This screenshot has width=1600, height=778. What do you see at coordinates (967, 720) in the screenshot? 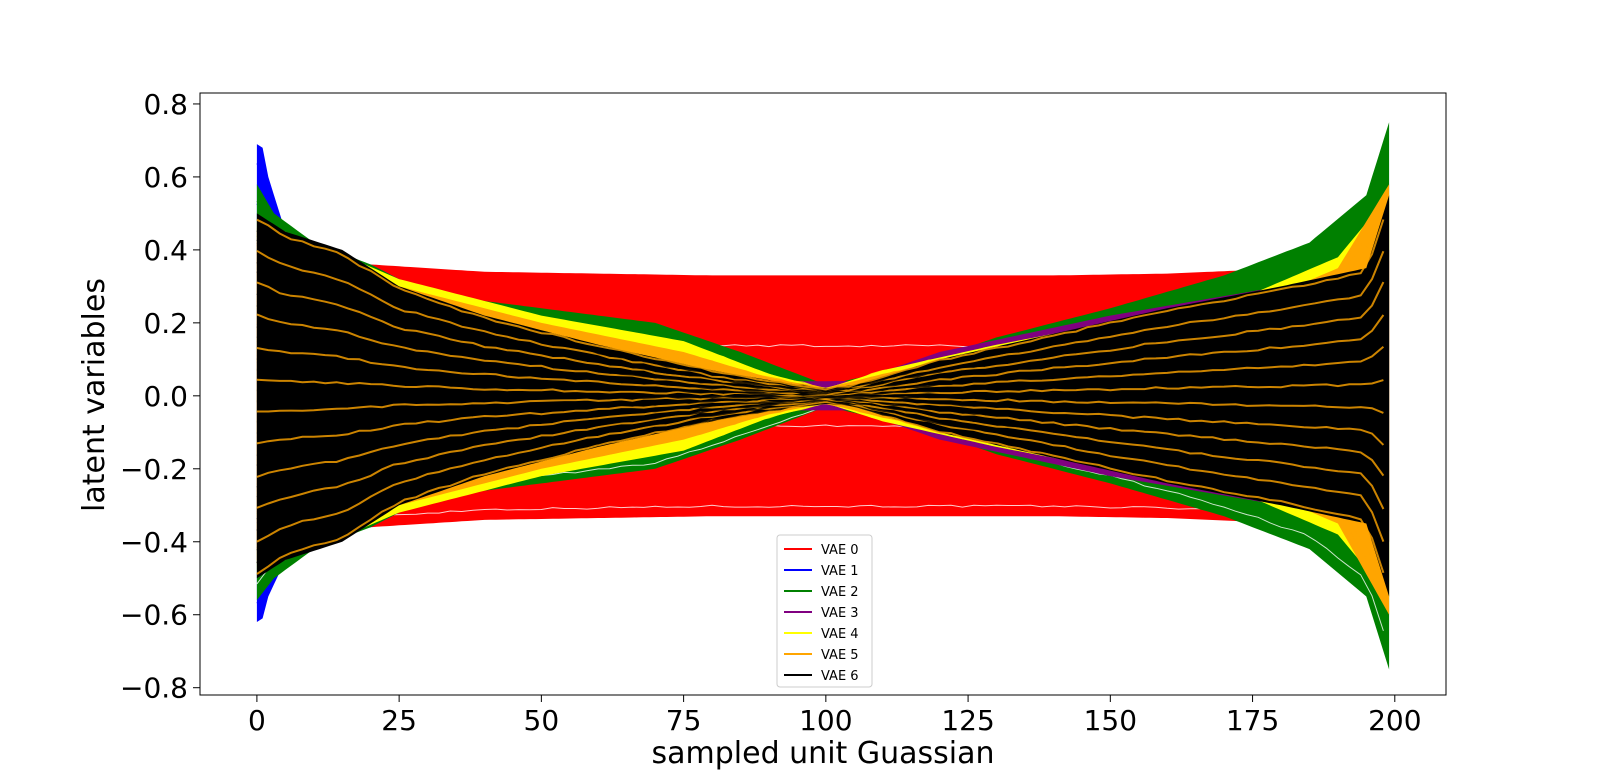
I see `x-tick-label: 125` at bounding box center [967, 720].